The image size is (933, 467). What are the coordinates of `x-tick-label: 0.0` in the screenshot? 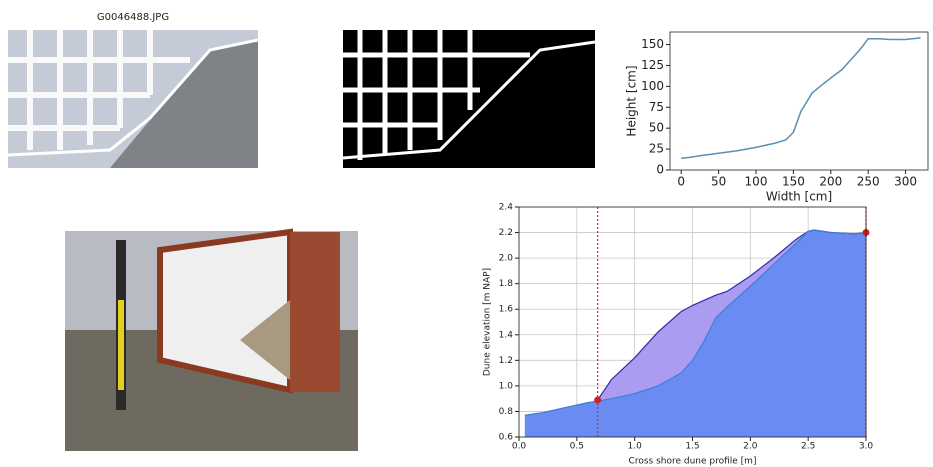 It's located at (519, 447).